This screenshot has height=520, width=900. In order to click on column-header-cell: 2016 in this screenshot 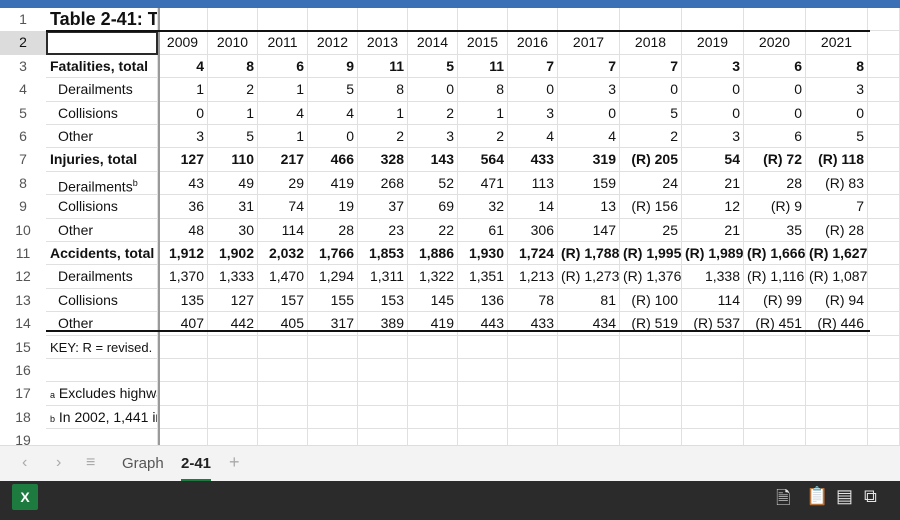, I will do `click(533, 43)`.